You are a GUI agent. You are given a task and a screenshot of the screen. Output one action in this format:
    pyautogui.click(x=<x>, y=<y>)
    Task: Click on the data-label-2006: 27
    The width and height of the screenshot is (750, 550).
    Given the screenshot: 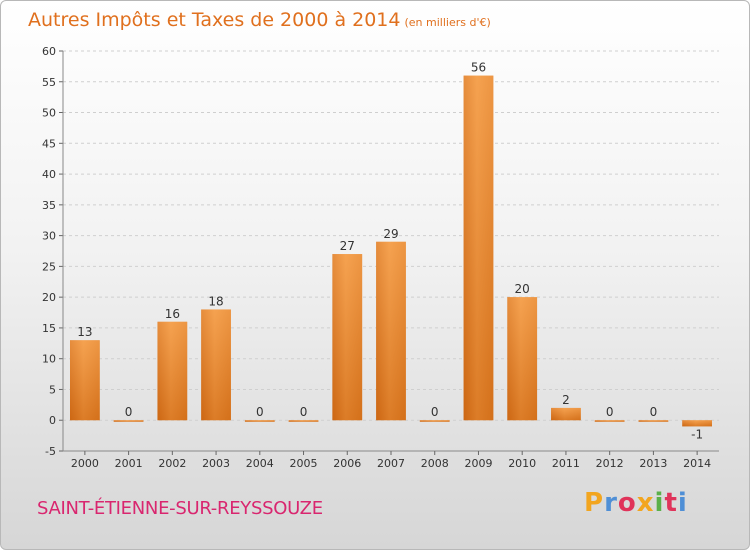 What is the action you would take?
    pyautogui.click(x=347, y=246)
    